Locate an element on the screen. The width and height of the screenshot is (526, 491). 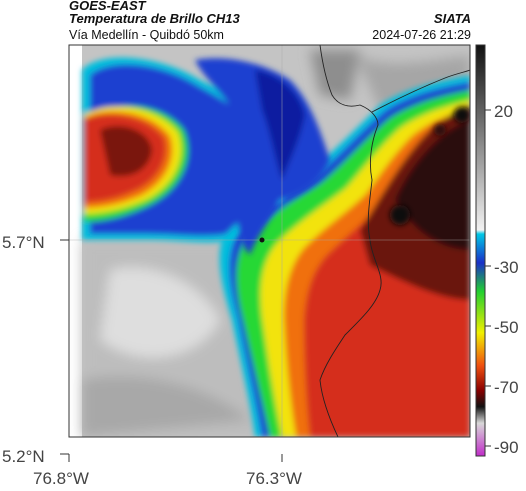
colorbar-tick-label: -30 is located at coordinates (506, 267).